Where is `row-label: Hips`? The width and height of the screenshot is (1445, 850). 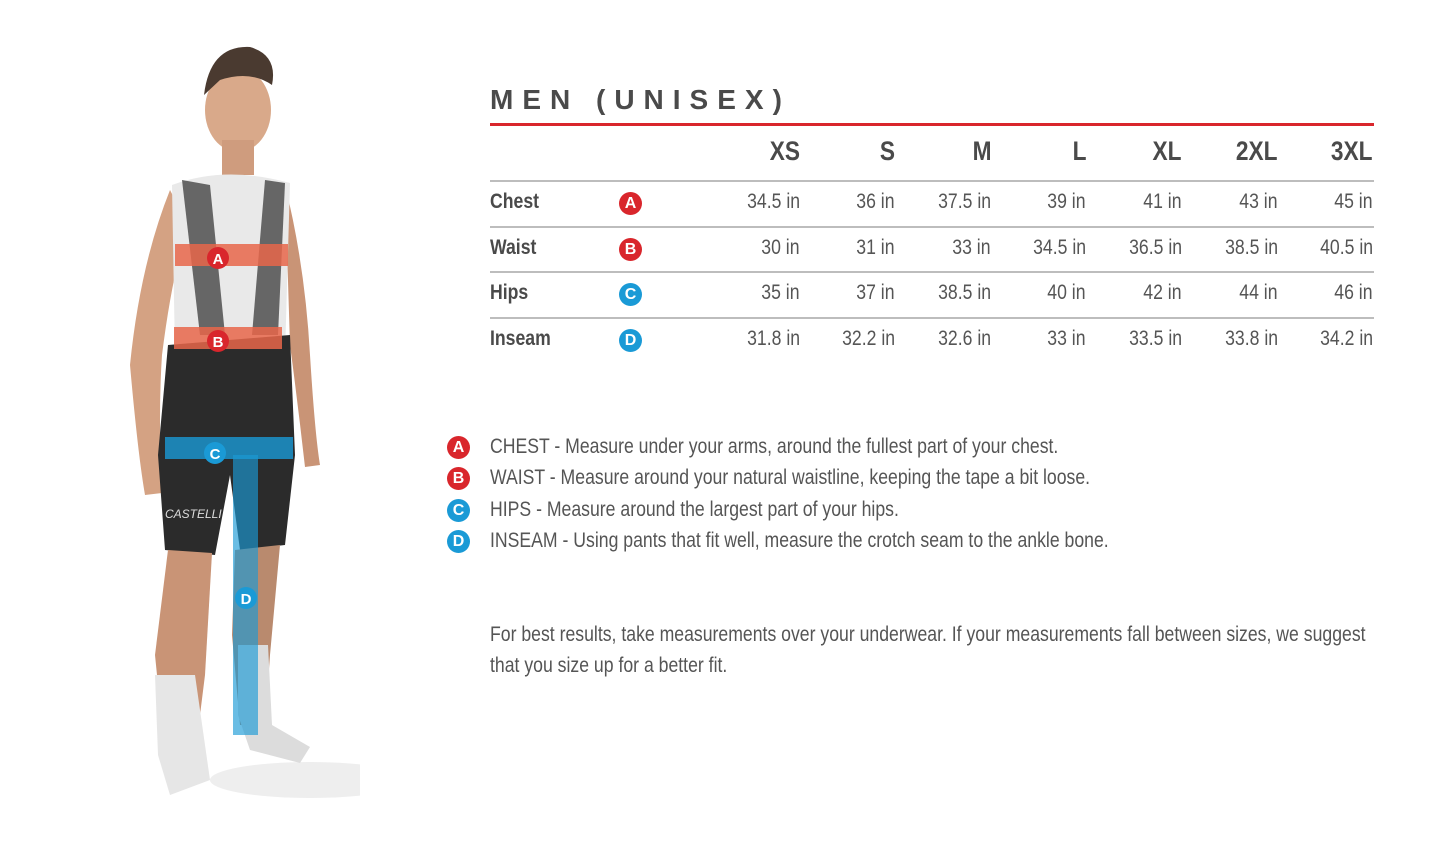
row-label: Hips is located at coordinates (513, 293).